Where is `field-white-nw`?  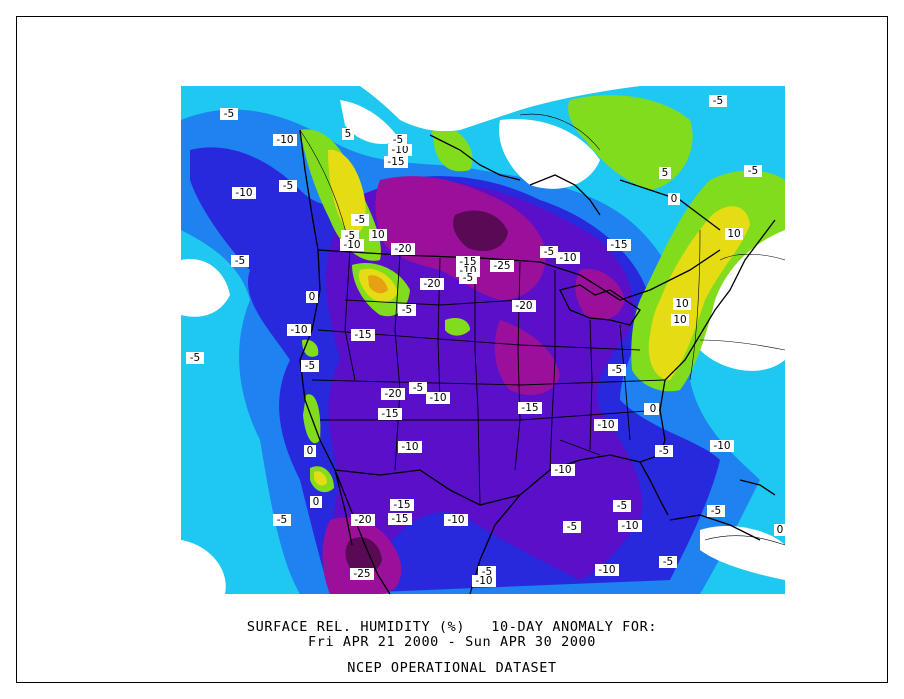
field-white-nw is located at coordinates (370, 122).